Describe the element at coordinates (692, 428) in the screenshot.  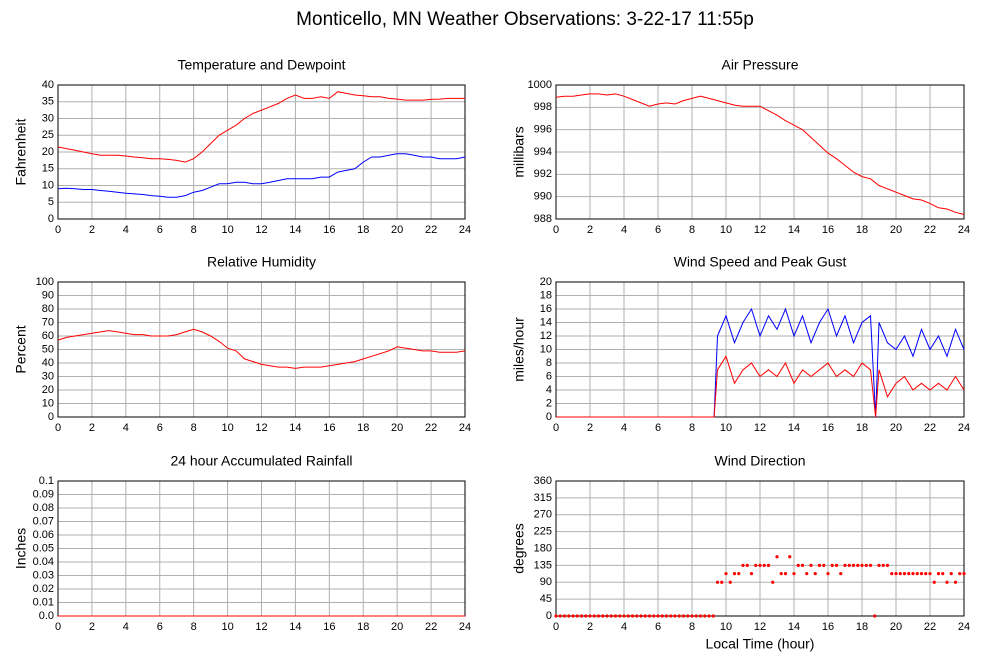
I see `x-tick-label: 8` at that location.